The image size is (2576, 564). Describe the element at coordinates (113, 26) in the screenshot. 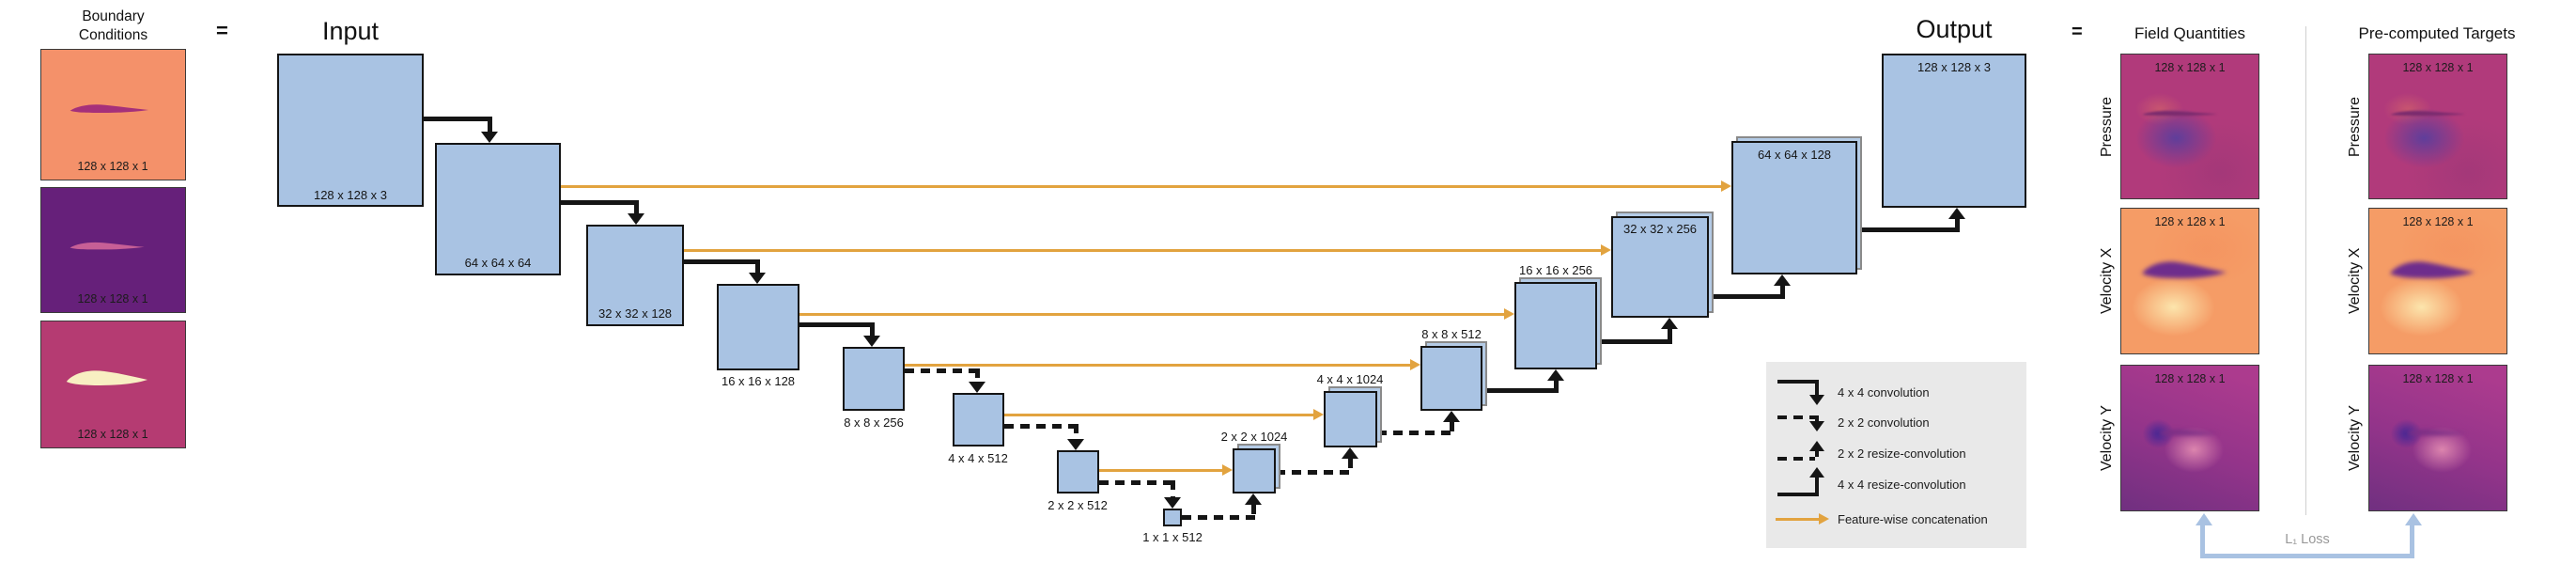

I see `boundary-conditions-title: Boundary Conditions` at that location.